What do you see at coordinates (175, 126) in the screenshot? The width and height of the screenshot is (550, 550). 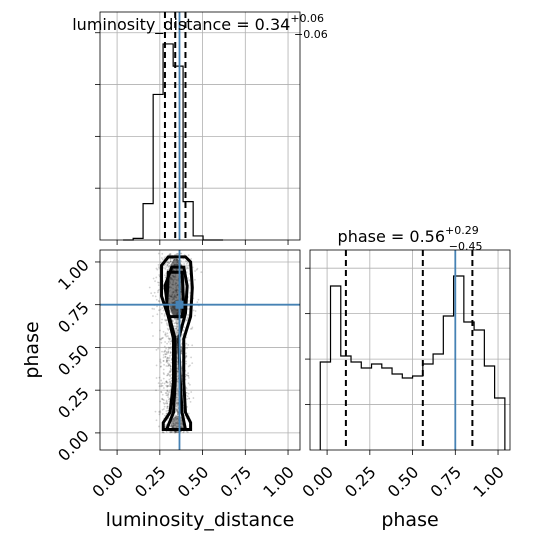 I see `luminosity-distance-quantile-lines` at bounding box center [175, 126].